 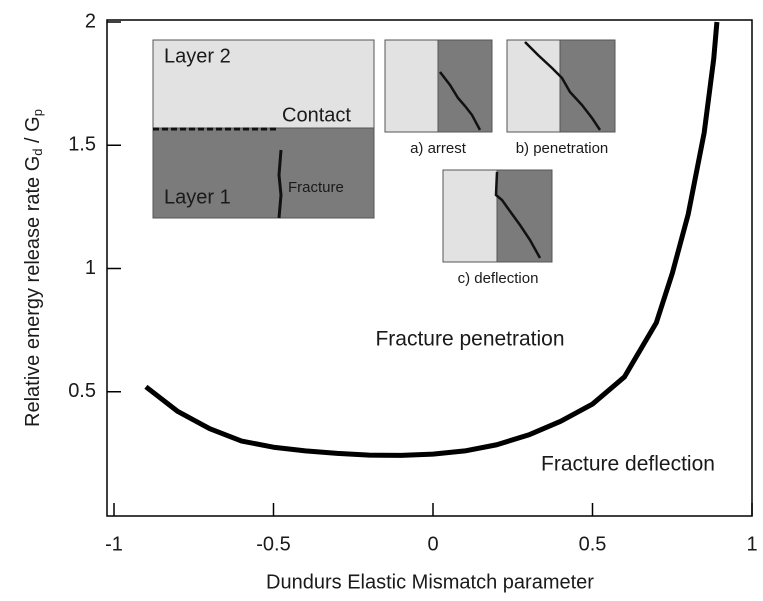 What do you see at coordinates (273, 544) in the screenshot?
I see `x-tick-label: -0.5` at bounding box center [273, 544].